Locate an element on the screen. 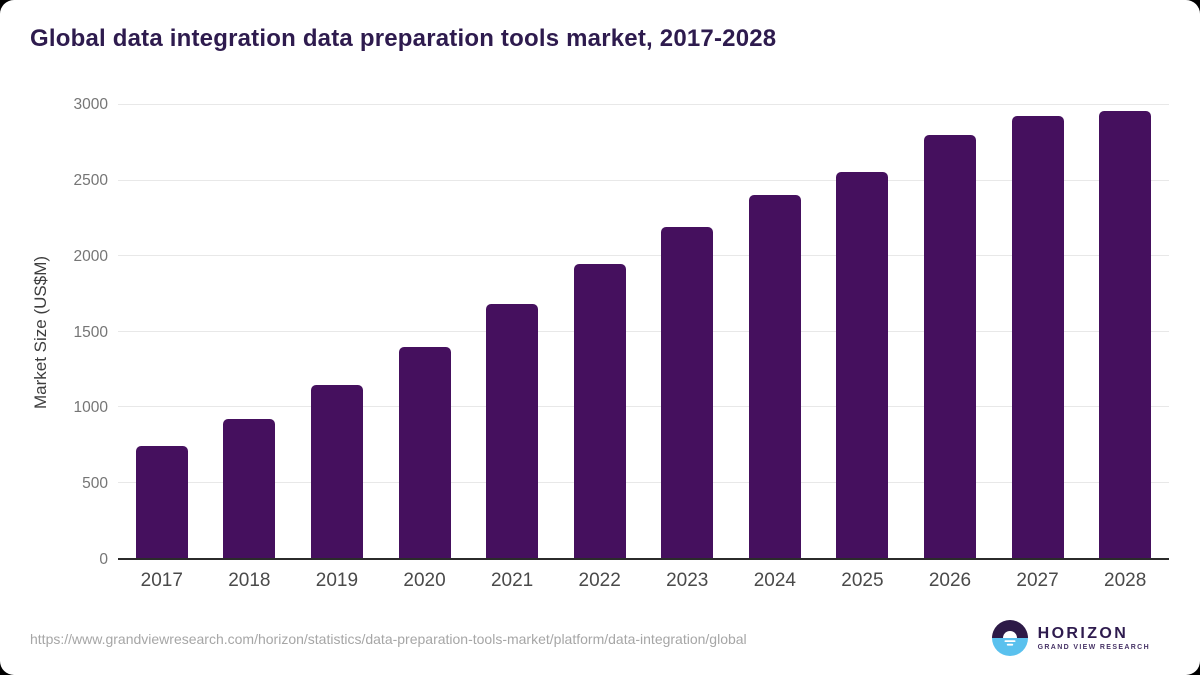 The width and height of the screenshot is (1200, 675). bar-2028 is located at coordinates (1125, 334).